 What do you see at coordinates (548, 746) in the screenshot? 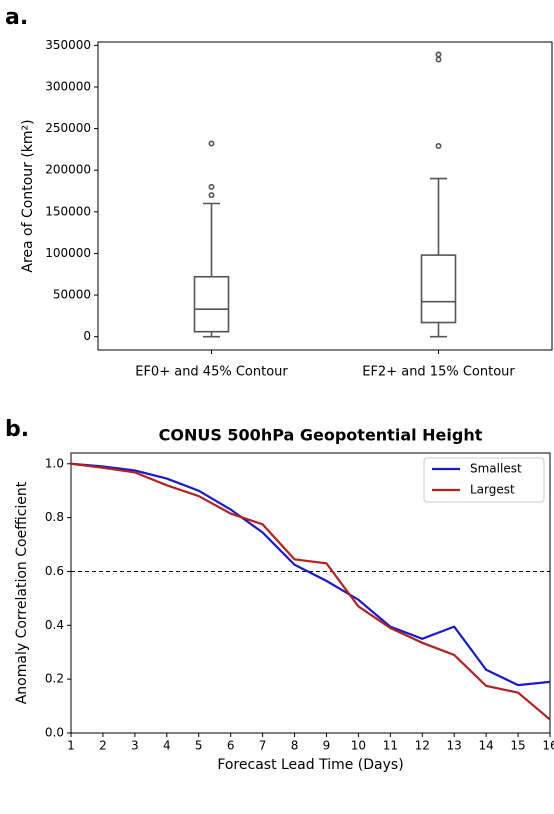
I see `x-tick-label: 16` at bounding box center [548, 746].